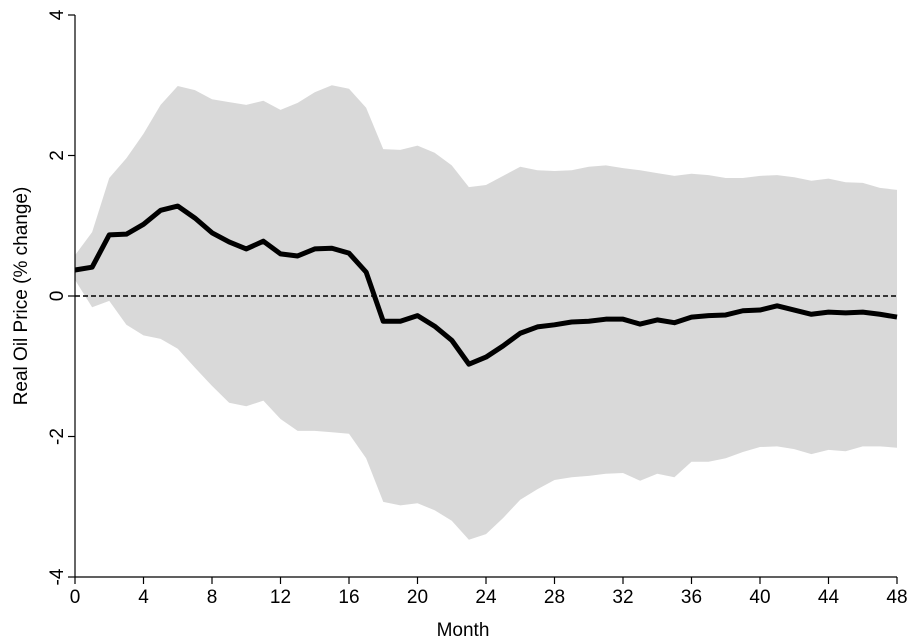 This screenshot has width=914, height=641. I want to click on x-tick-label: 16, so click(348, 597).